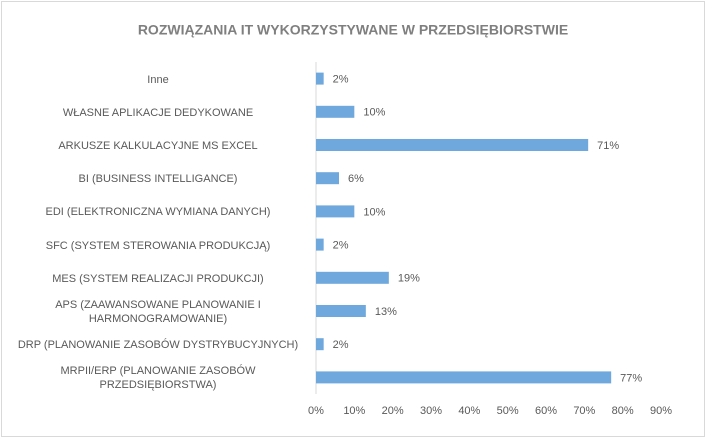  Describe the element at coordinates (431, 411) in the screenshot. I see `x-tick-label: 30%` at that location.